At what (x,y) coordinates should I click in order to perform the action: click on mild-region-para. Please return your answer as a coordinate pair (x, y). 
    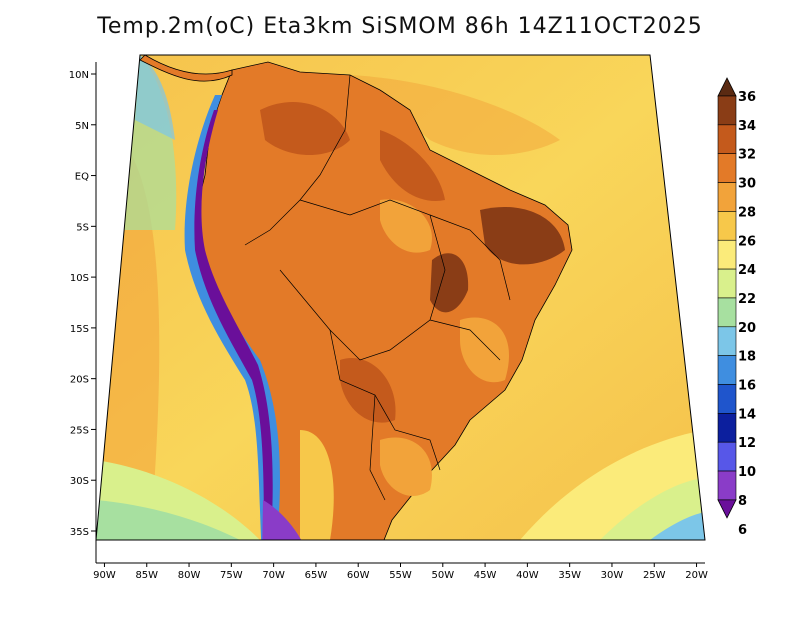
    Looking at the image, I should click on (406, 226).